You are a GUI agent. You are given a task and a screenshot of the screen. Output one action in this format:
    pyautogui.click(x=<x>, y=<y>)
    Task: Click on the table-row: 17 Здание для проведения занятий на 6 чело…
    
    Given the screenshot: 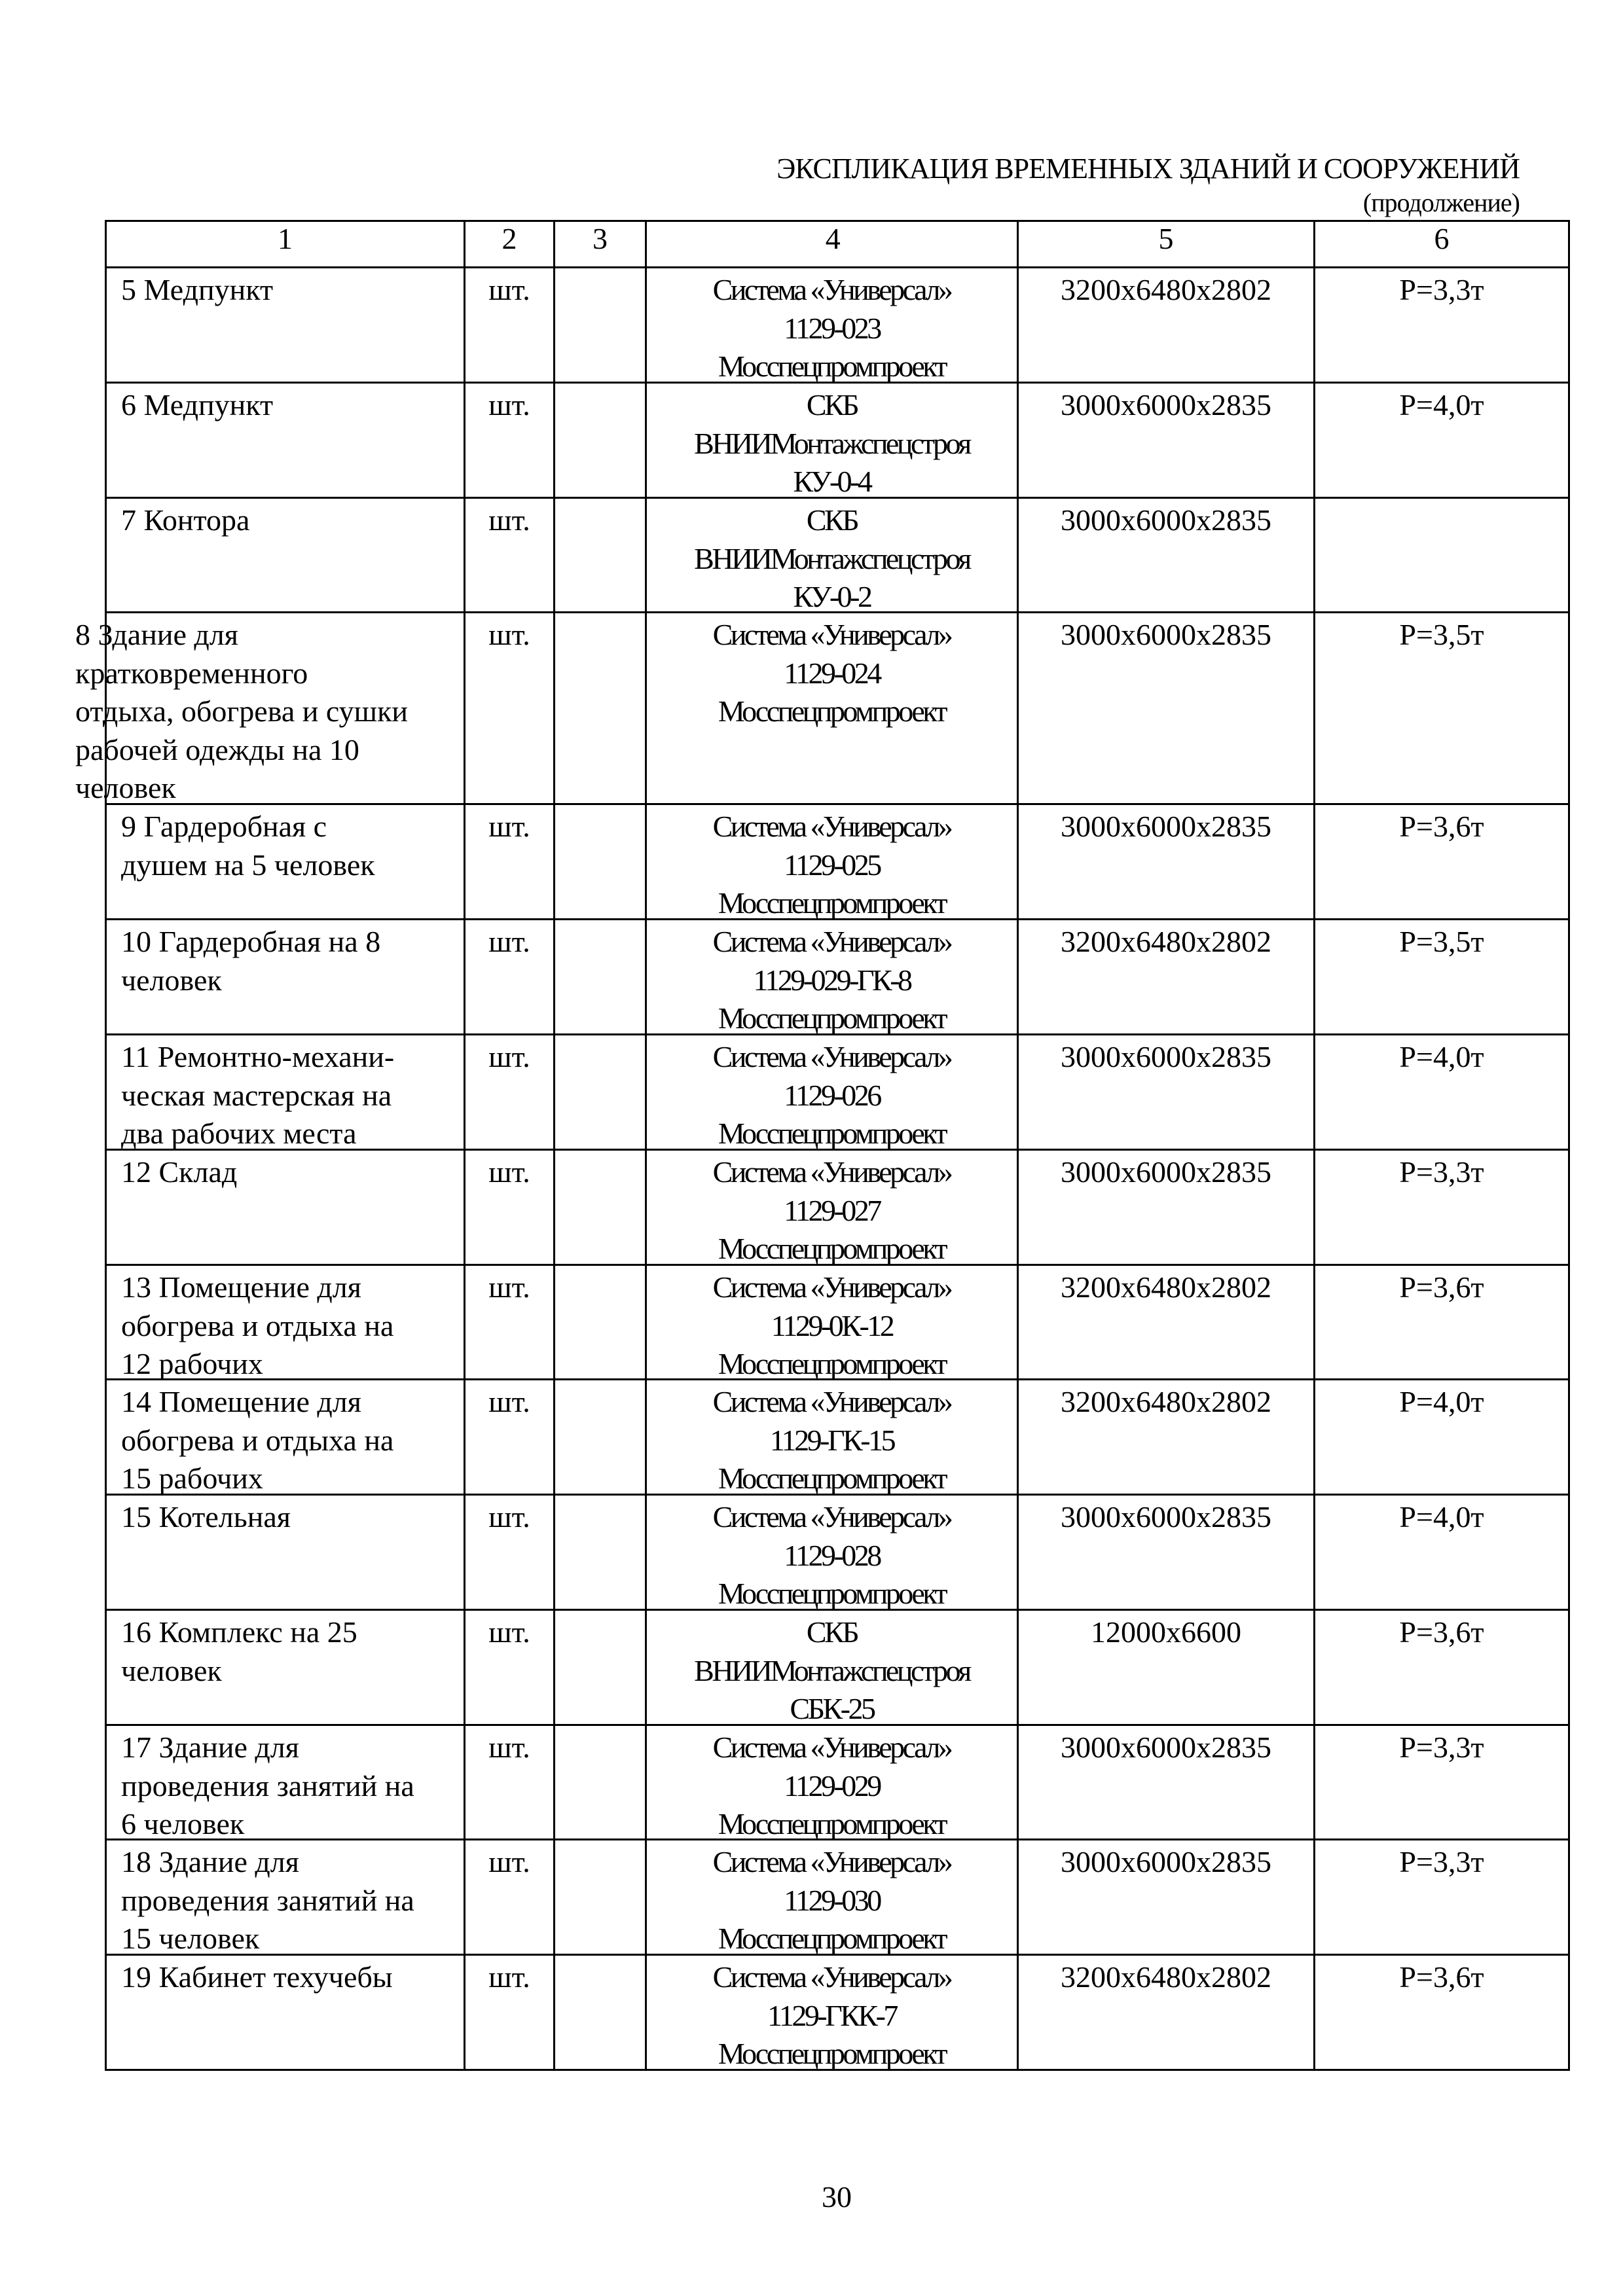 What is the action you would take?
    pyautogui.click(x=837, y=1783)
    